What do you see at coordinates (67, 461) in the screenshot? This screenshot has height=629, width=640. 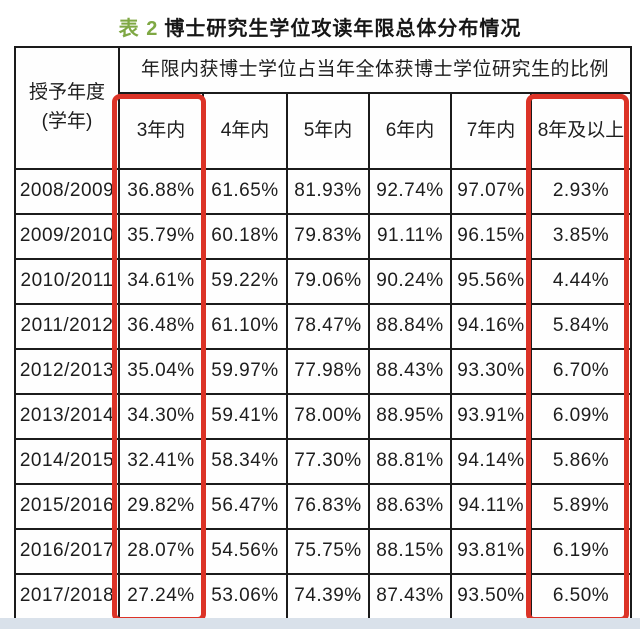 I see `row-year-cell: 2014/2015` at bounding box center [67, 461].